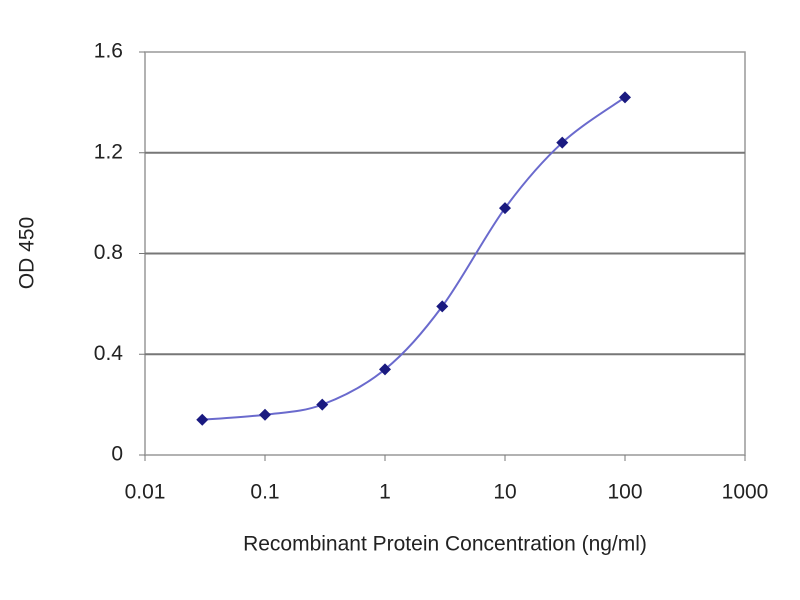 The width and height of the screenshot is (800, 600). I want to click on y-tick-label: 1.6, so click(108, 51).